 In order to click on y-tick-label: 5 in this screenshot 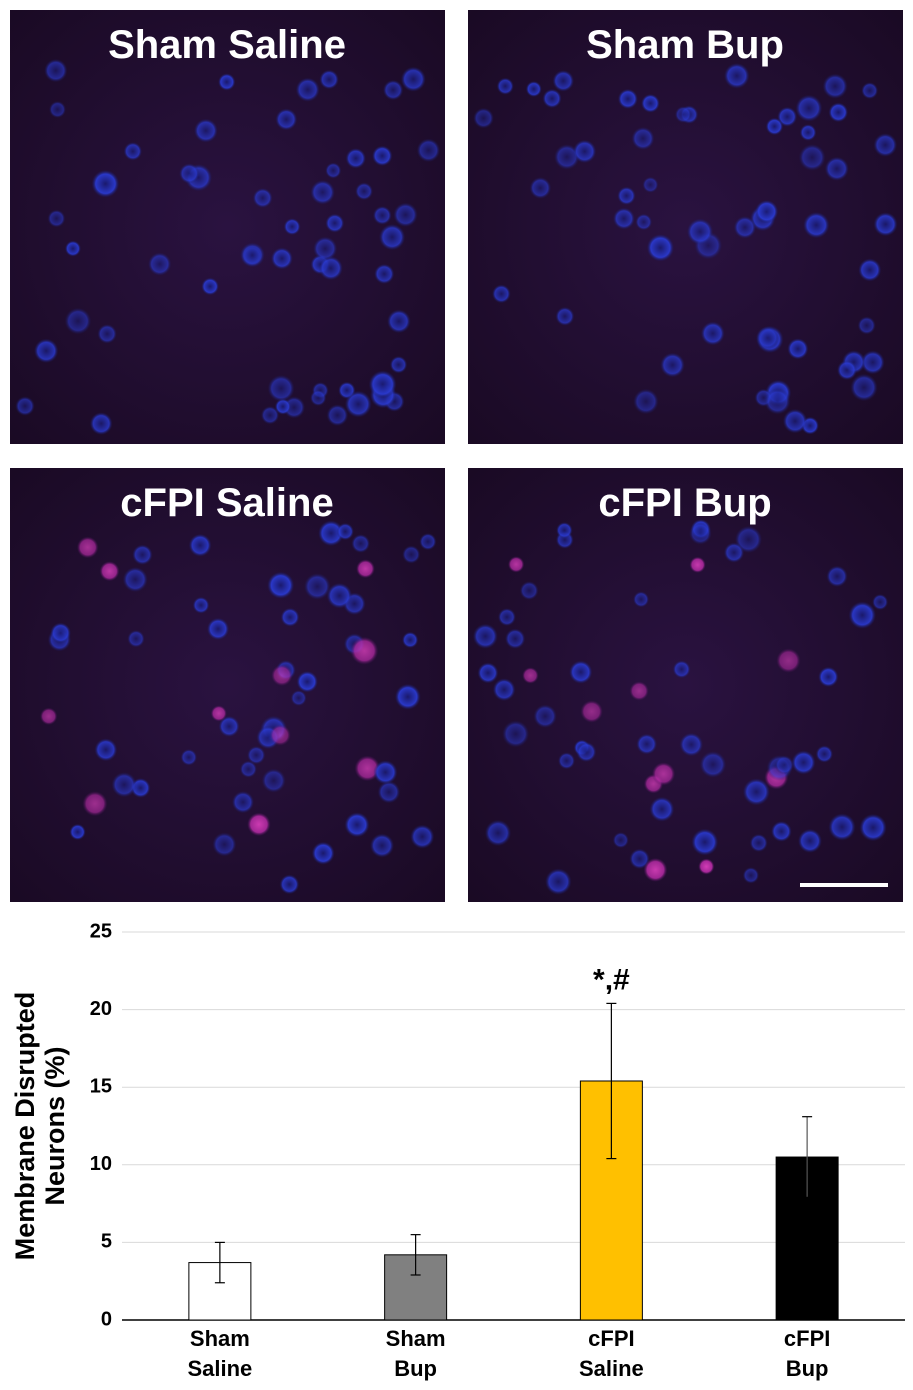, I will do `click(106, 1242)`.